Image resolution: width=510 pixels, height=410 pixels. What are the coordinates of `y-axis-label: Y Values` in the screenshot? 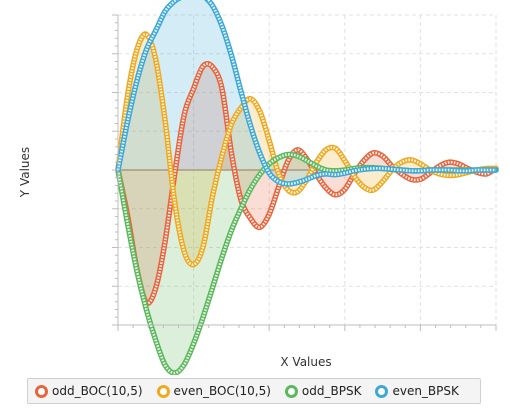 It's located at (25, 172).